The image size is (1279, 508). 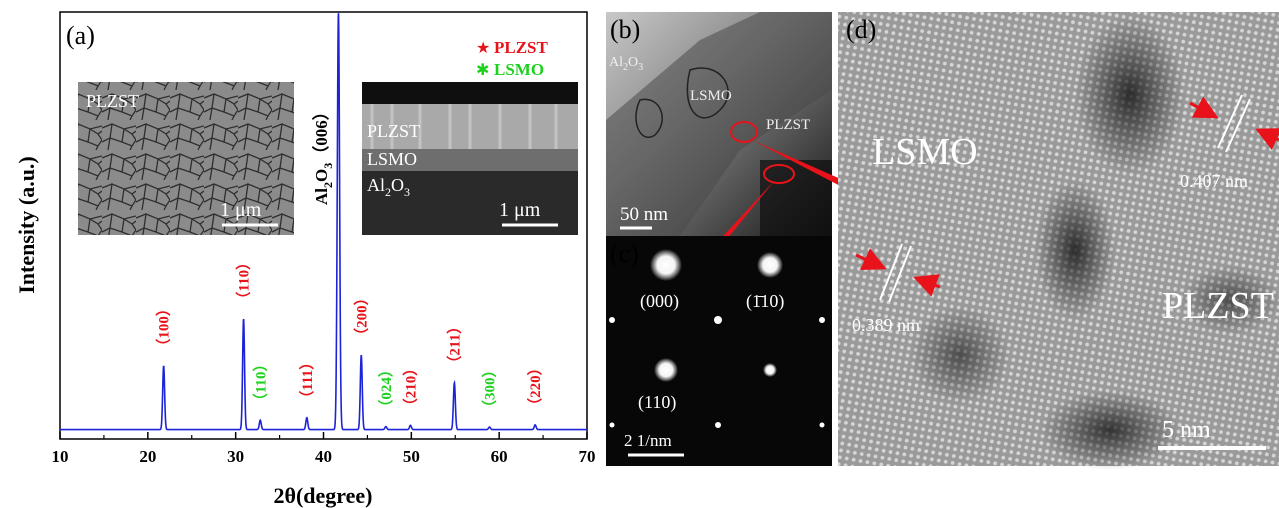 What do you see at coordinates (323, 456) in the screenshot?
I see `x-tick-label: 40` at bounding box center [323, 456].